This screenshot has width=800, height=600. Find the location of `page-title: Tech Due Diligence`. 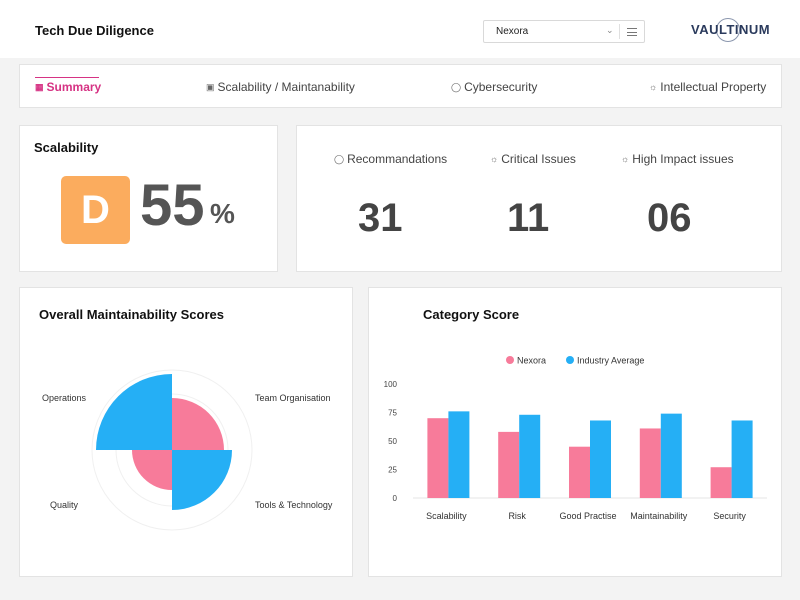

page-title: Tech Due Diligence is located at coordinates (94, 30).